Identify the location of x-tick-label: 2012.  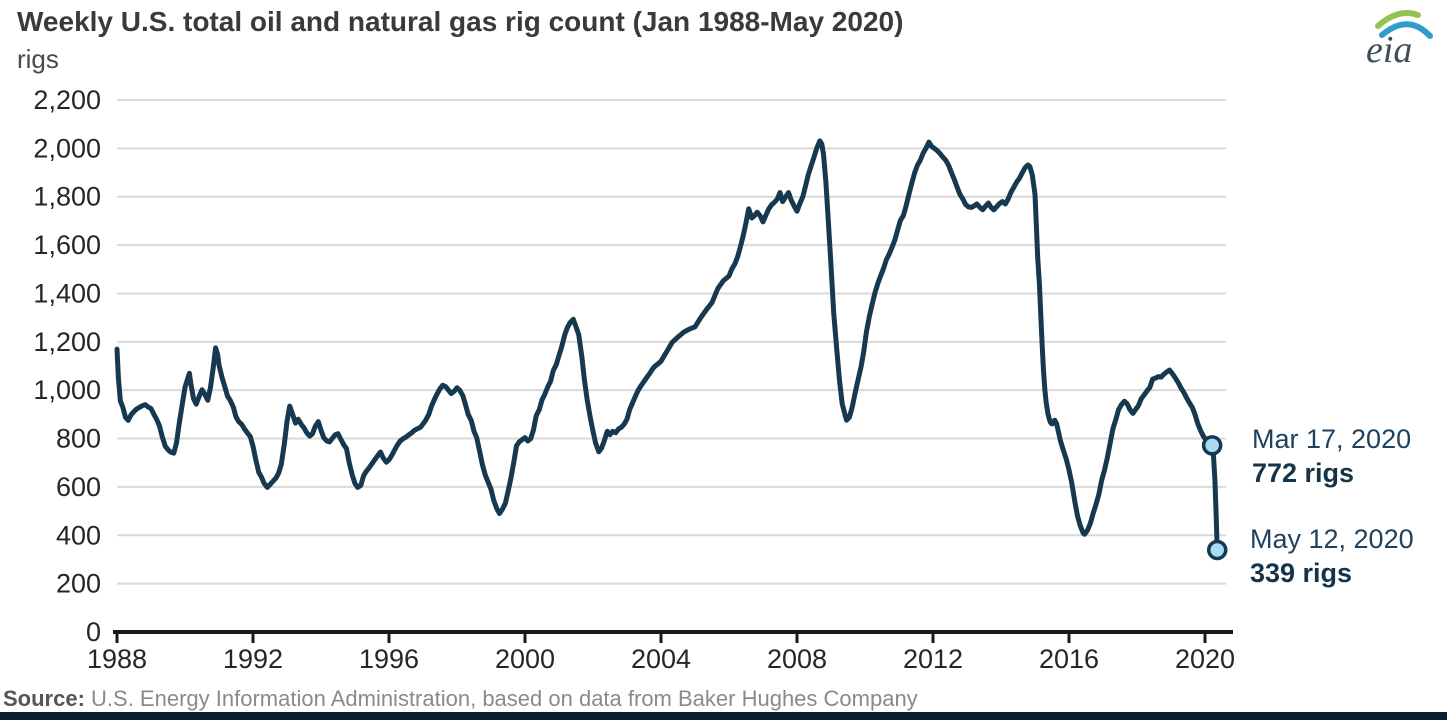
(933, 659).